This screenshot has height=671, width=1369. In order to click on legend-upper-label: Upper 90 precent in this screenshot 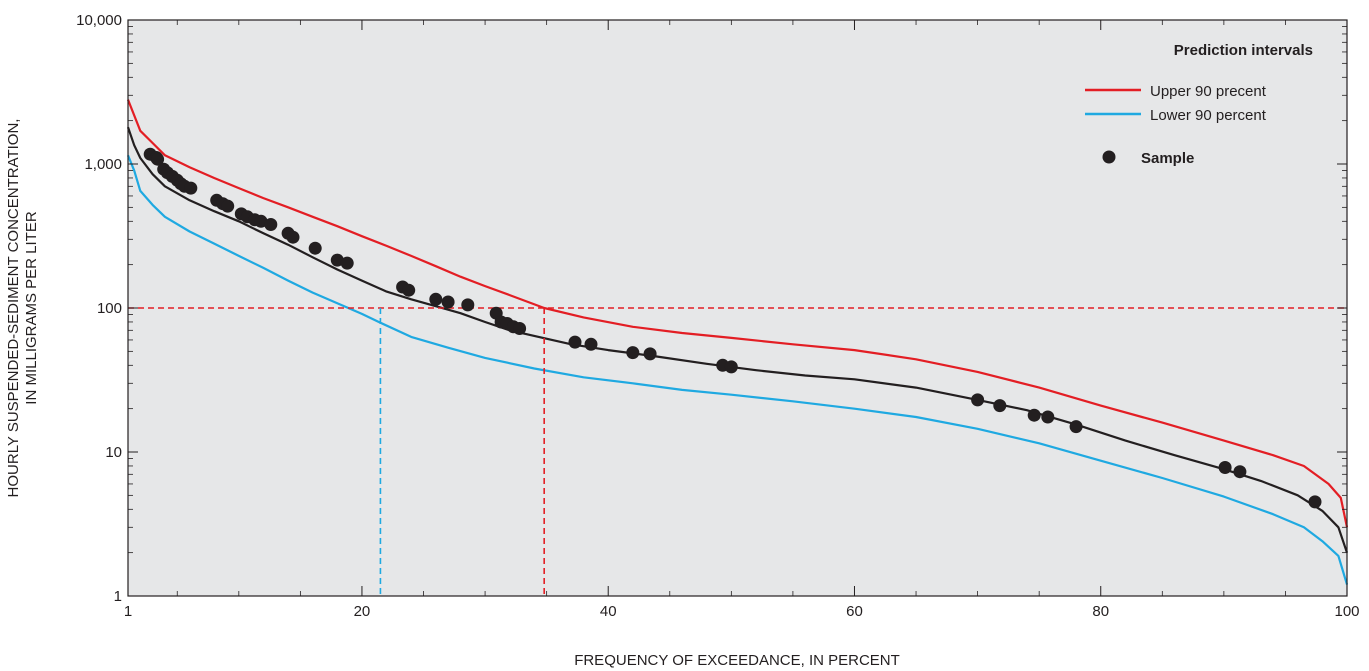, I will do `click(1208, 91)`.